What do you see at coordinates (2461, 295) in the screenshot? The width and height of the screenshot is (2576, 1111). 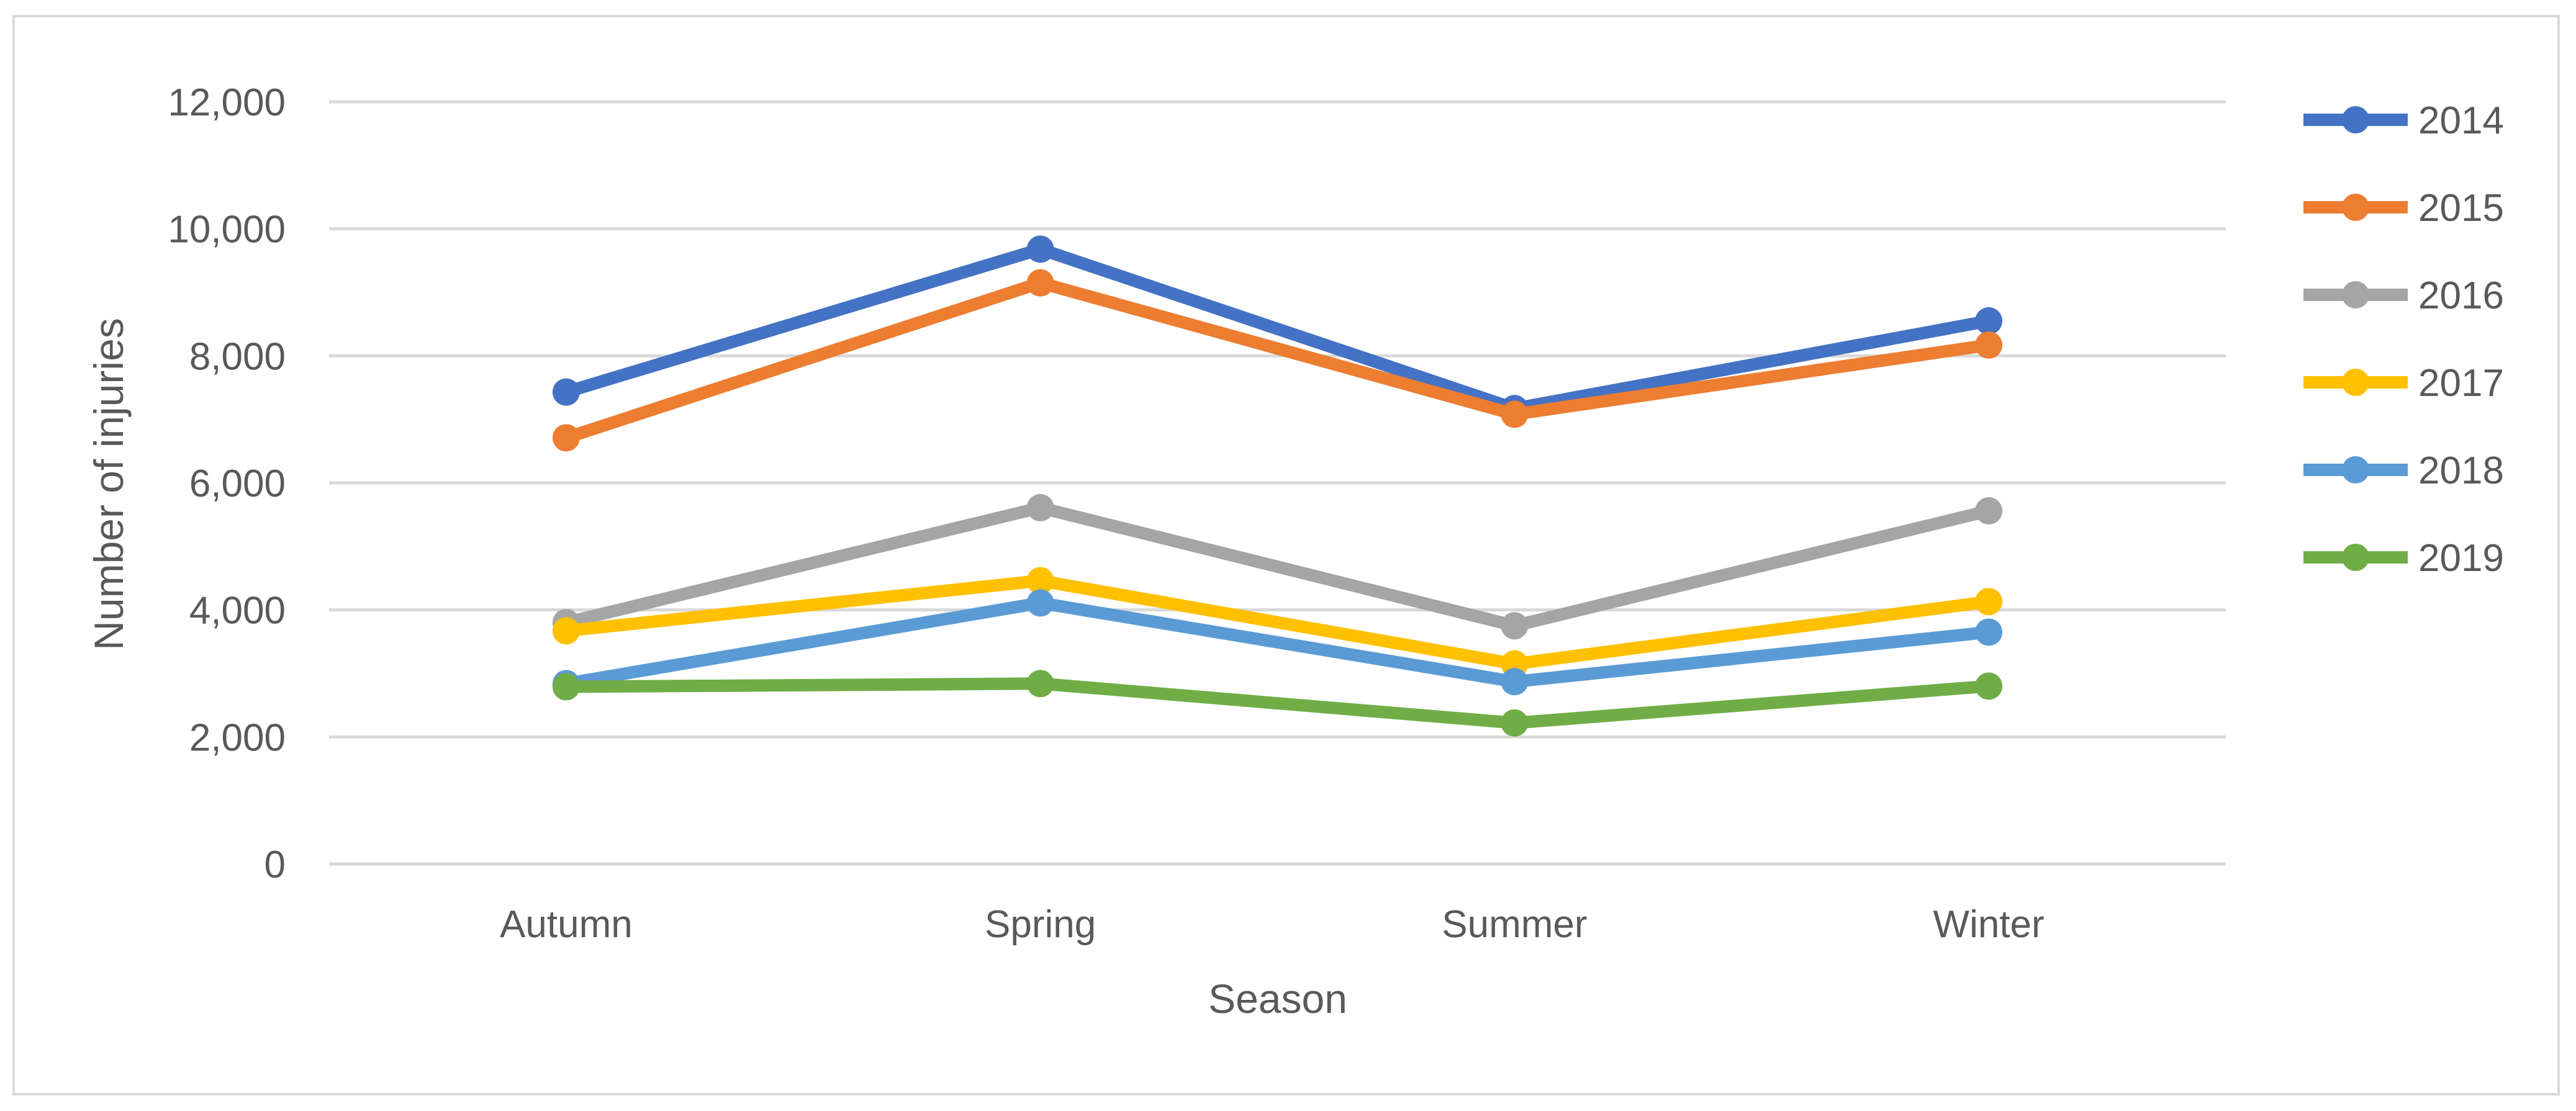 I see `legend-label: 2016` at bounding box center [2461, 295].